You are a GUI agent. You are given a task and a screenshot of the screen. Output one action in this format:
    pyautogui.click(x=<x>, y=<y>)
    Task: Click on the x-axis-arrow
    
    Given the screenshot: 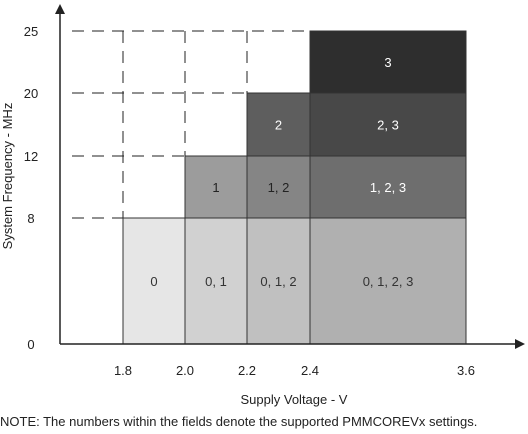 What is the action you would take?
    pyautogui.click(x=520, y=344)
    